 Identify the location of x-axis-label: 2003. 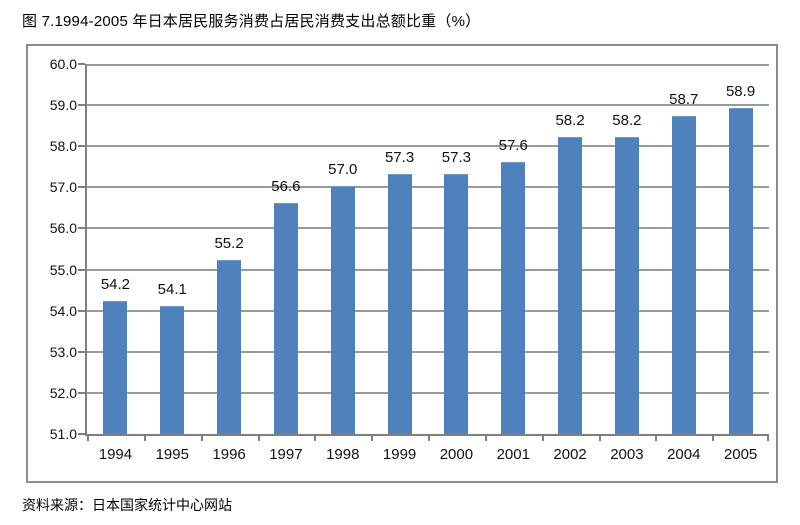
(627, 454).